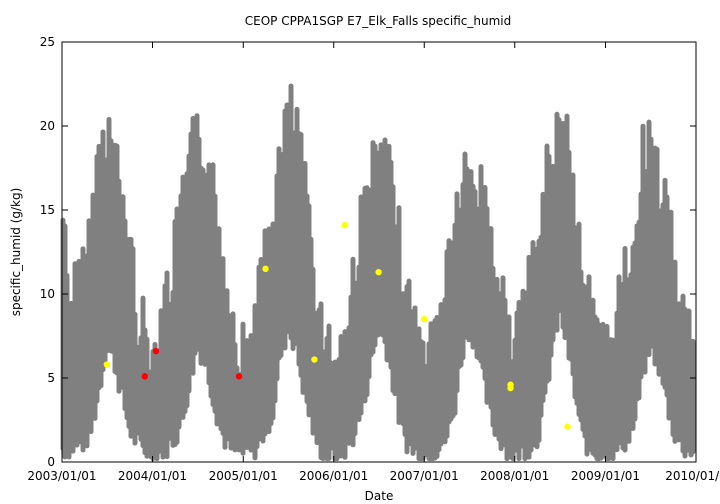 This screenshot has width=720, height=504. Describe the element at coordinates (47, 210) in the screenshot. I see `y-tick-label: 15` at that location.